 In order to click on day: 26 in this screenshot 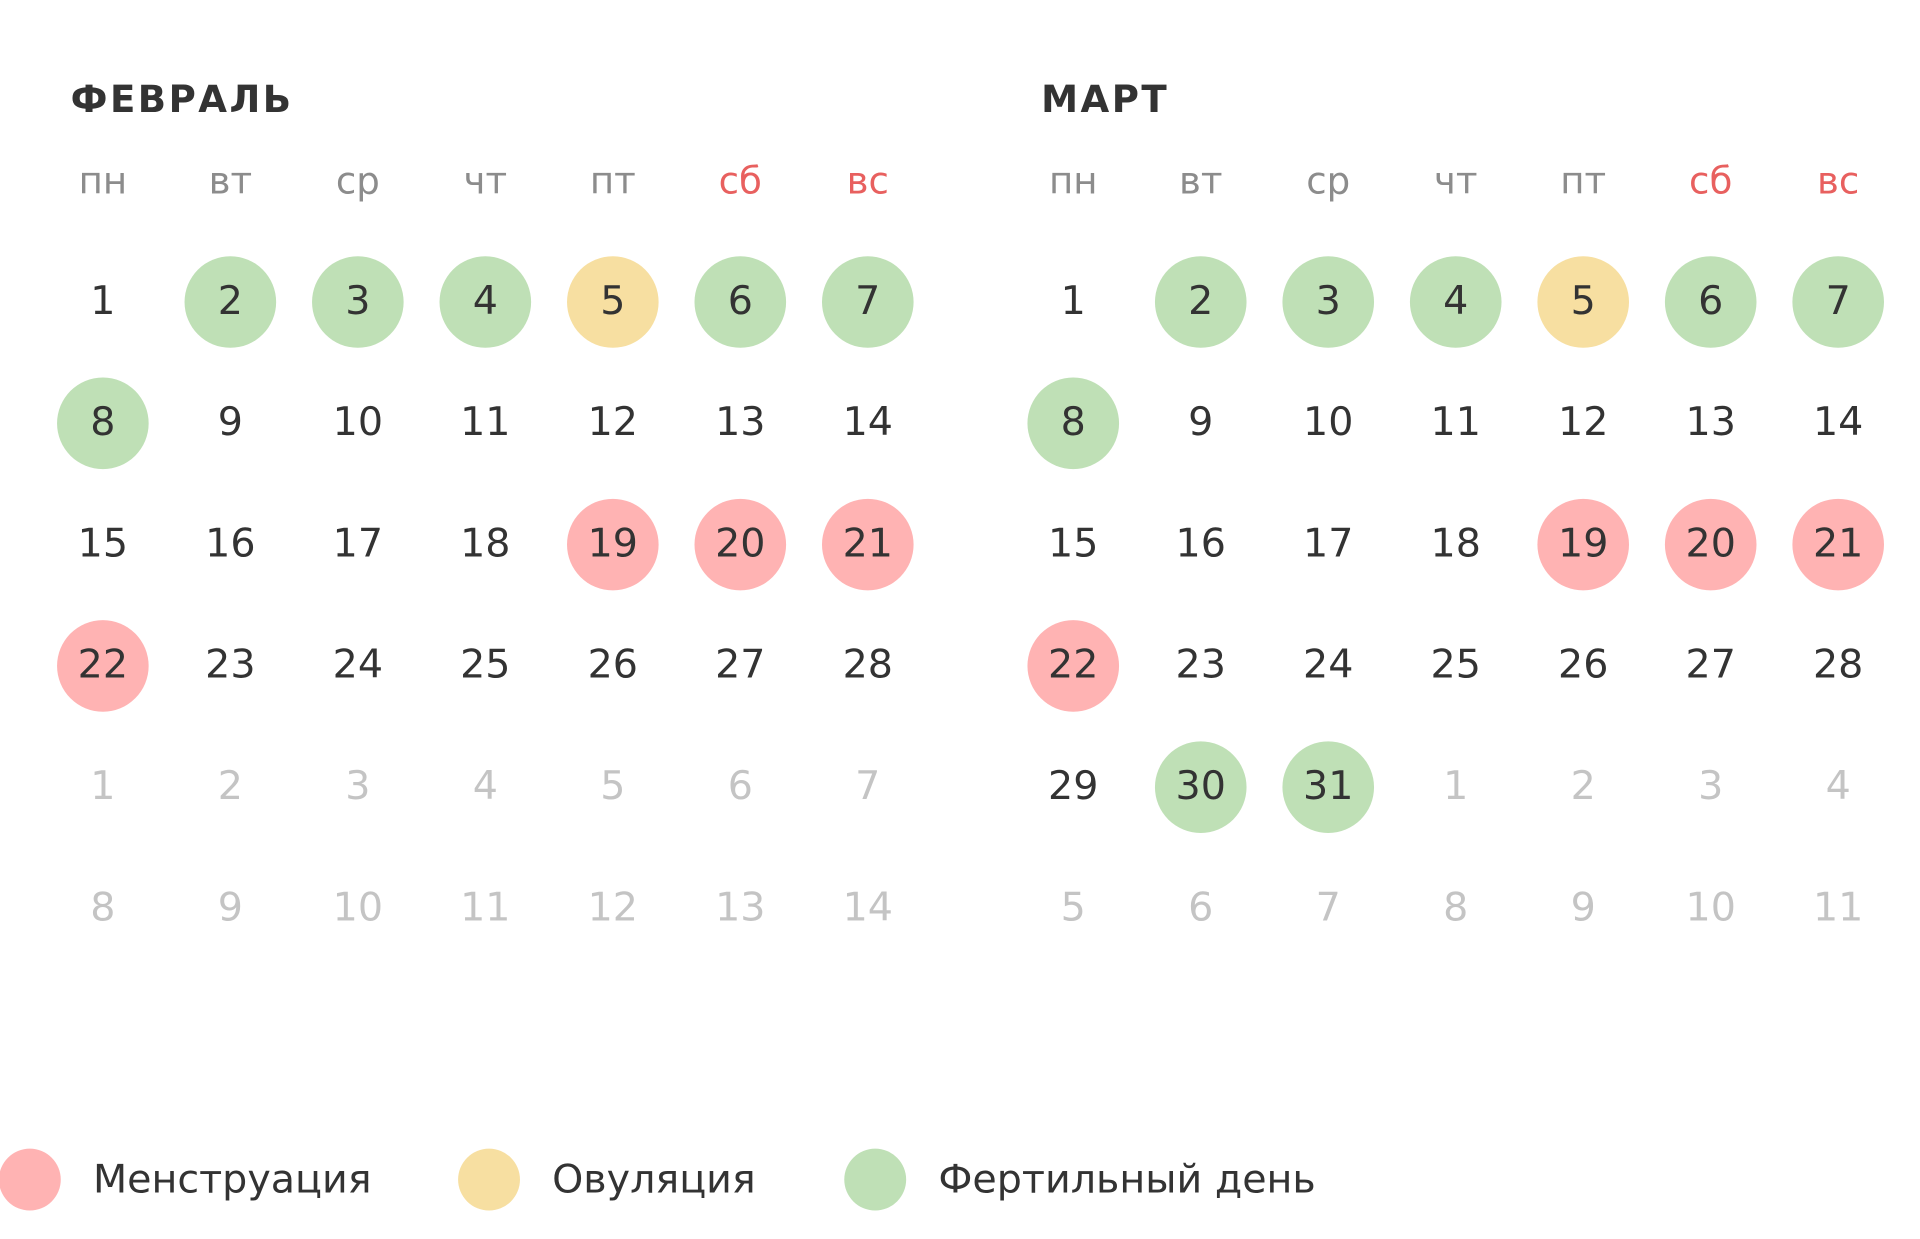, I will do `click(1583, 665)`.